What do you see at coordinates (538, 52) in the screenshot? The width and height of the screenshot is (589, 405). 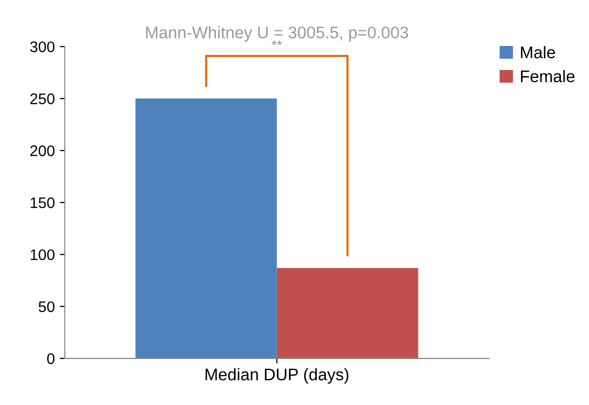 I see `legend-label: Male` at bounding box center [538, 52].